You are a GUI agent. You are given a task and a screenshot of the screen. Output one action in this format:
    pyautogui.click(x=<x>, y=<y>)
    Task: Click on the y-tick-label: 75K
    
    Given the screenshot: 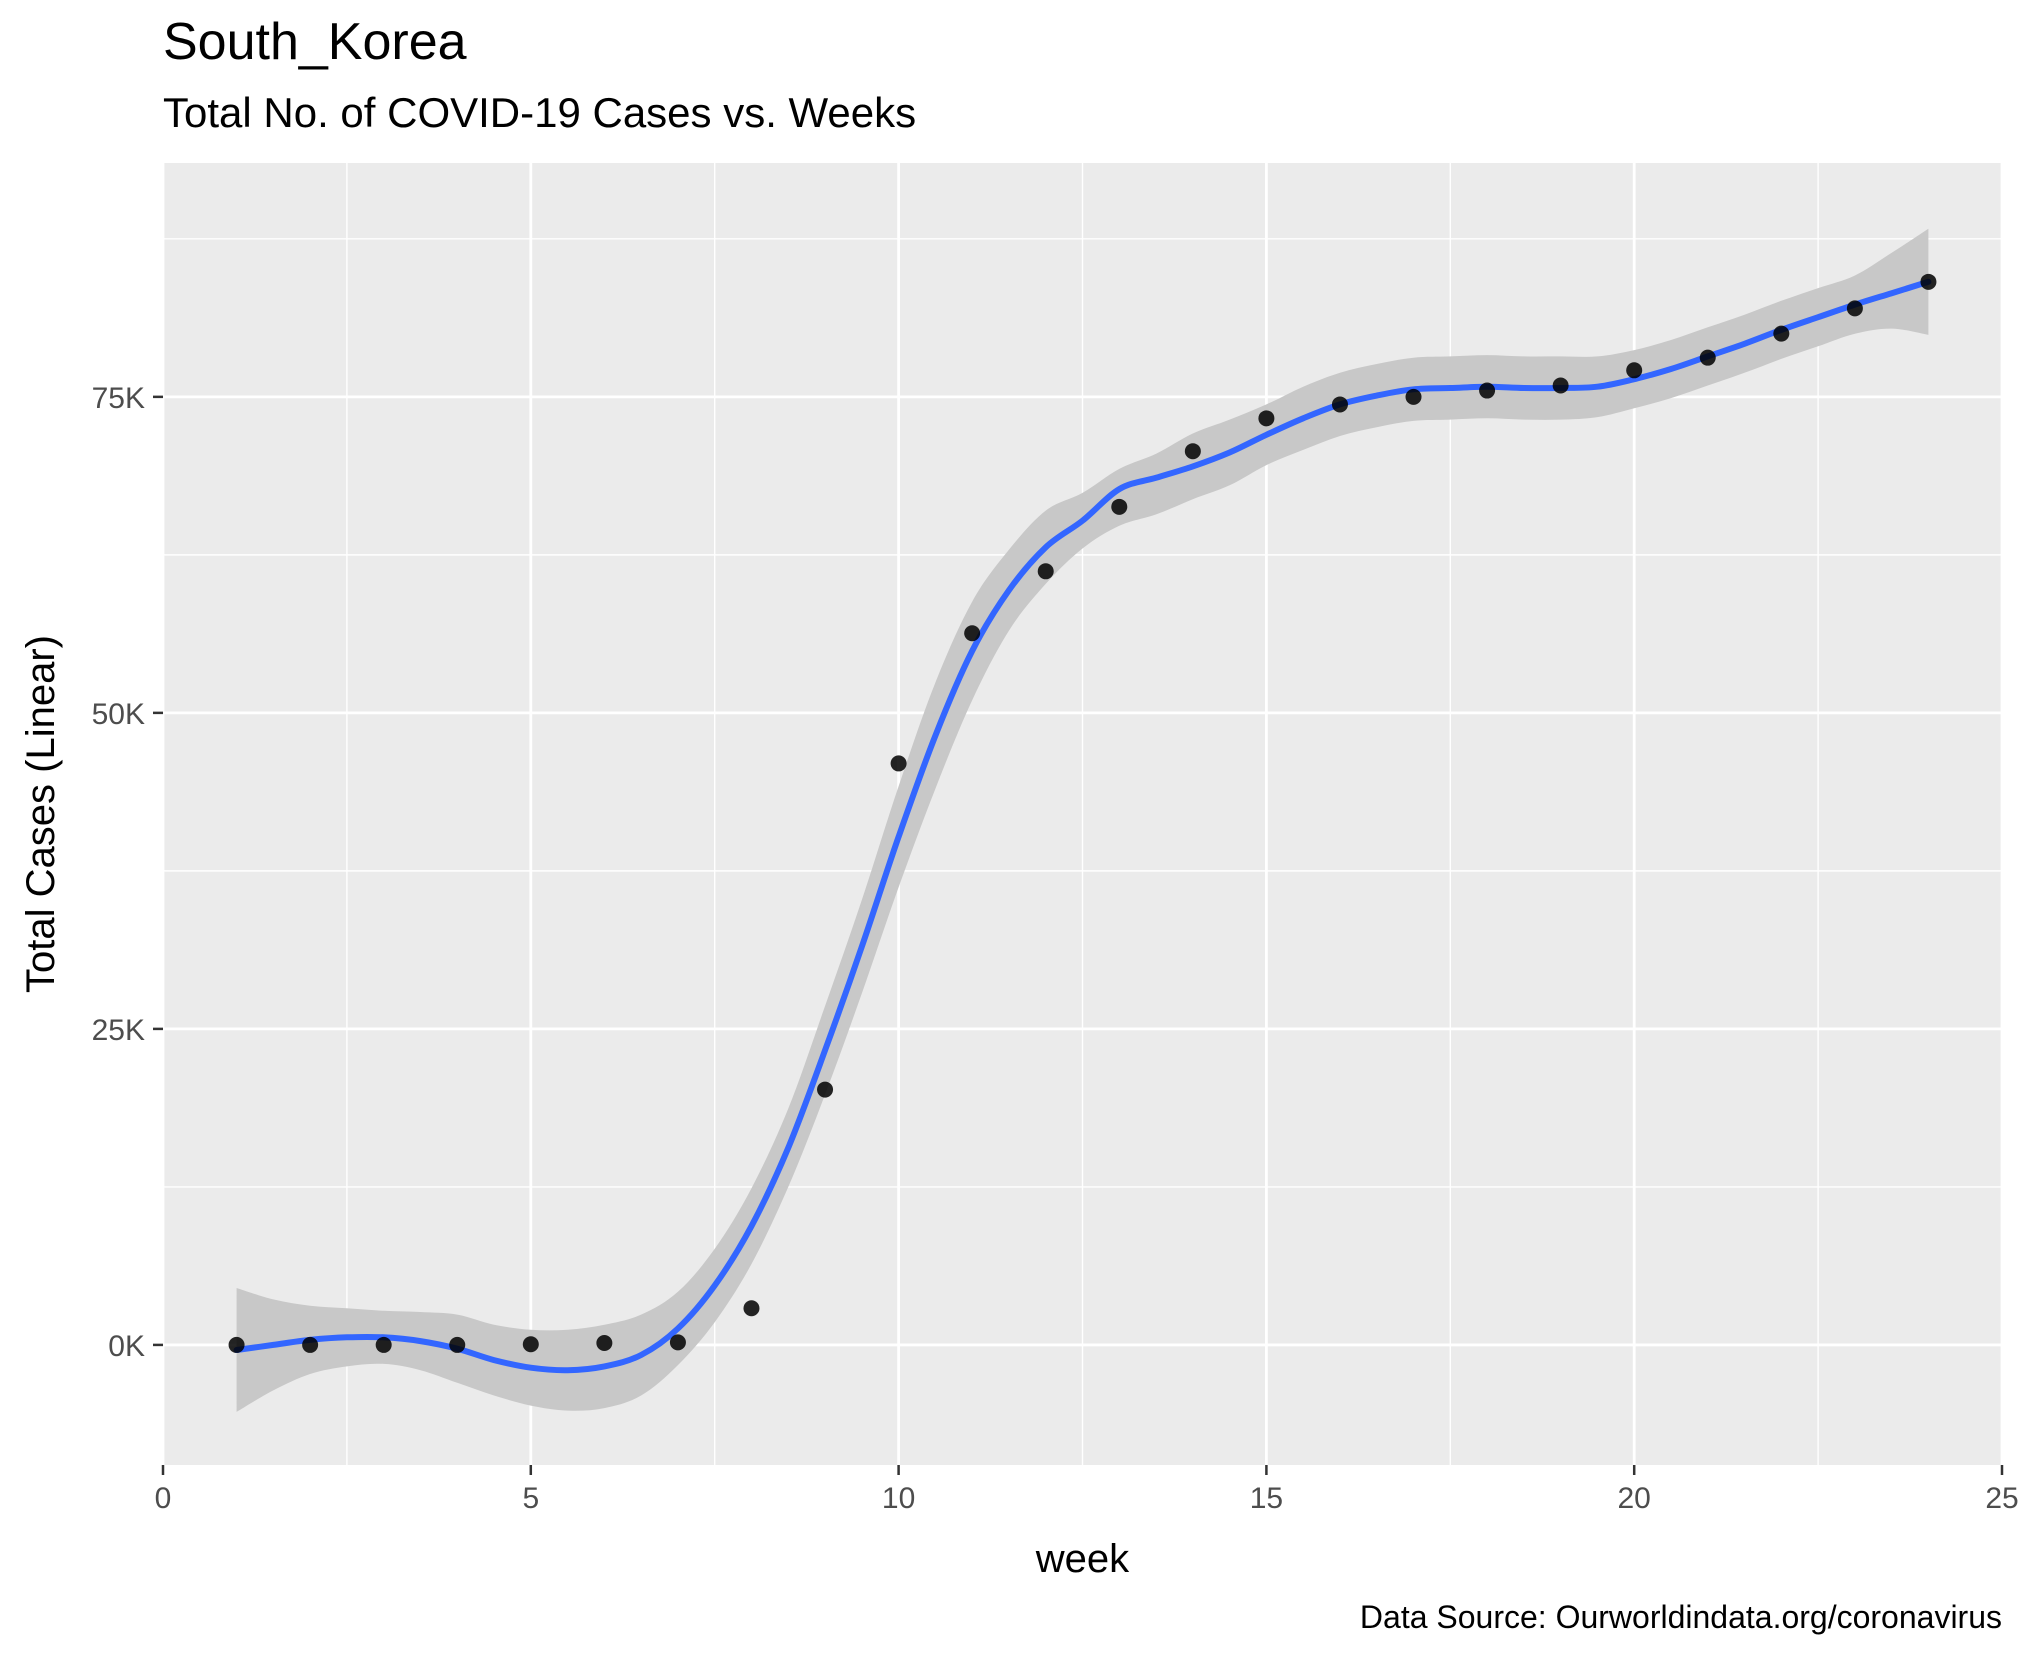 What is the action you would take?
    pyautogui.click(x=118, y=398)
    